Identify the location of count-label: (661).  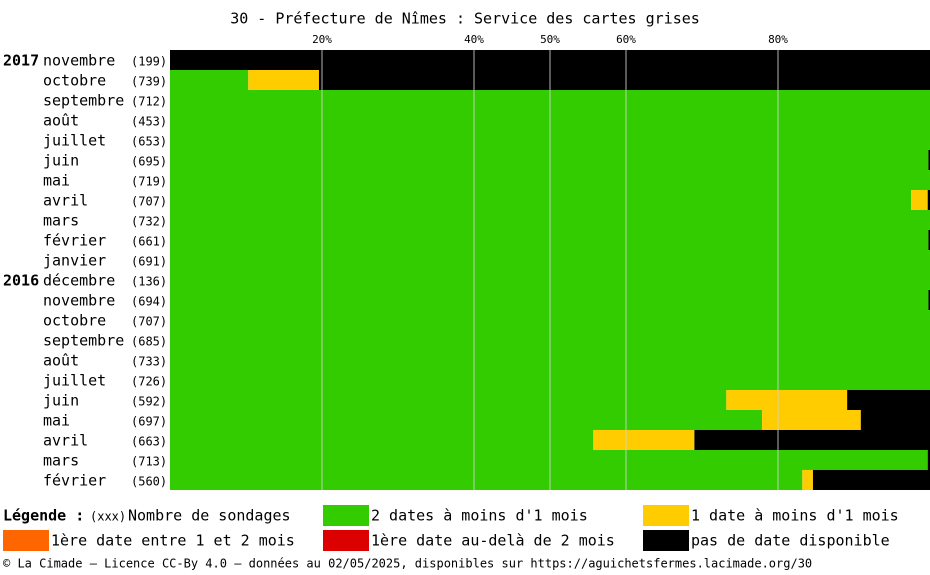
(149, 242).